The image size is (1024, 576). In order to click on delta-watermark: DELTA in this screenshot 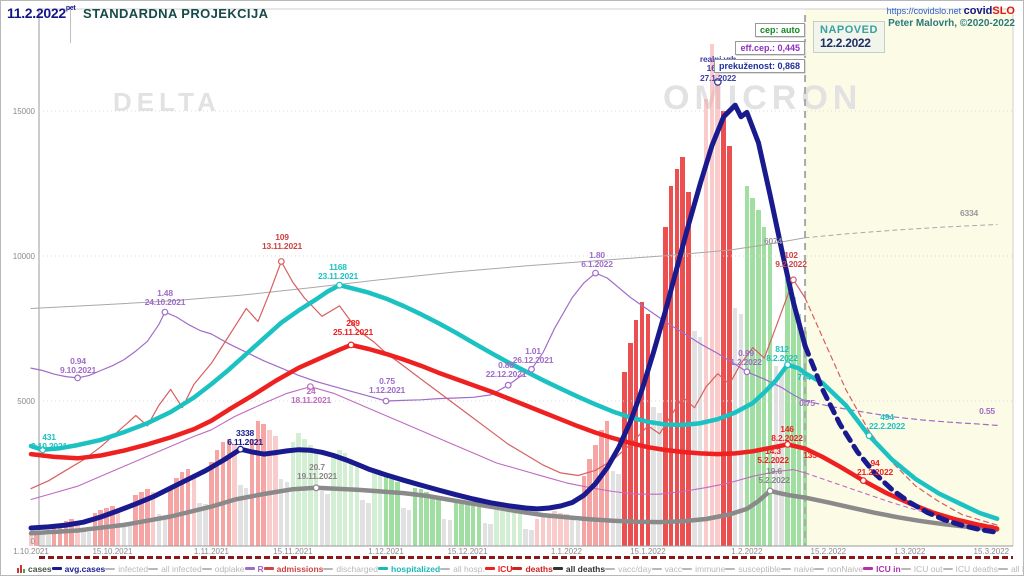, I will do `click(167, 102)`.